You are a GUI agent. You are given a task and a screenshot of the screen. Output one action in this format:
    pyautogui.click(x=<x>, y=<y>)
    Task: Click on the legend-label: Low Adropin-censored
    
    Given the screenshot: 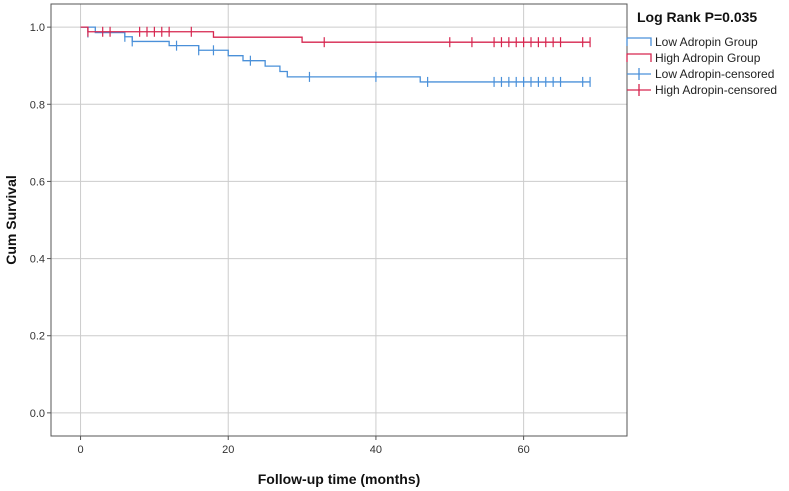 What is the action you would take?
    pyautogui.click(x=714, y=74)
    